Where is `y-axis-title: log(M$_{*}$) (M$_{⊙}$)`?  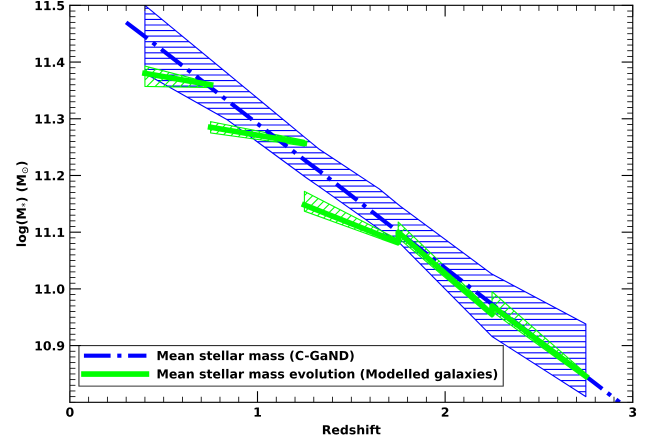 y-axis-title: log(M$_{*}$) (M$_{⊙}$) is located at coordinates (22, 204).